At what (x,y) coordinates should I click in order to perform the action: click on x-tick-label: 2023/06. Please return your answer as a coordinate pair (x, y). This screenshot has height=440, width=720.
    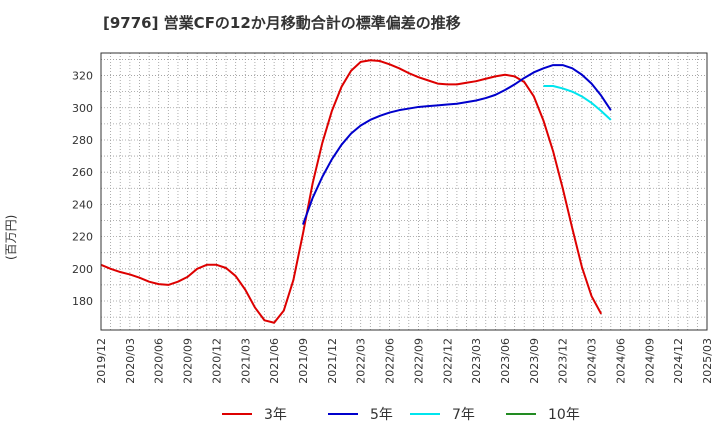
    Looking at the image, I should click on (505, 361).